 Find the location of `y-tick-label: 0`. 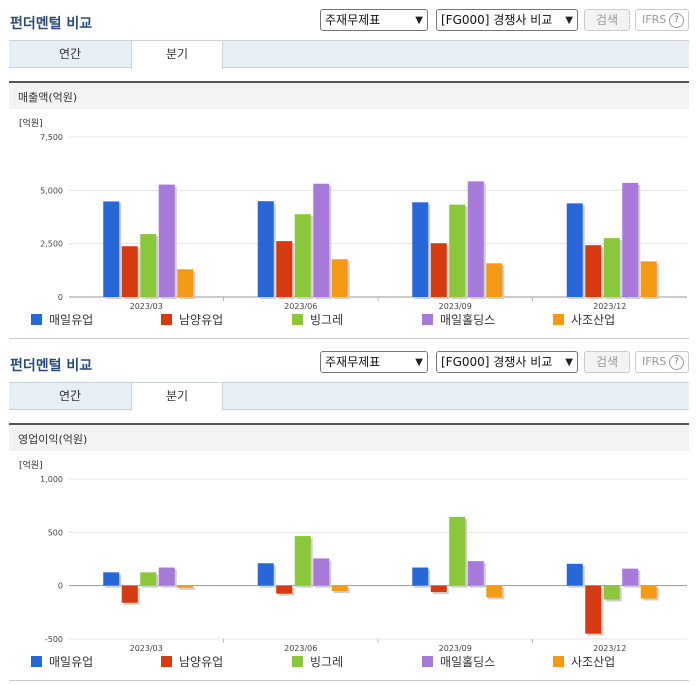

y-tick-label: 0 is located at coordinates (60, 297).